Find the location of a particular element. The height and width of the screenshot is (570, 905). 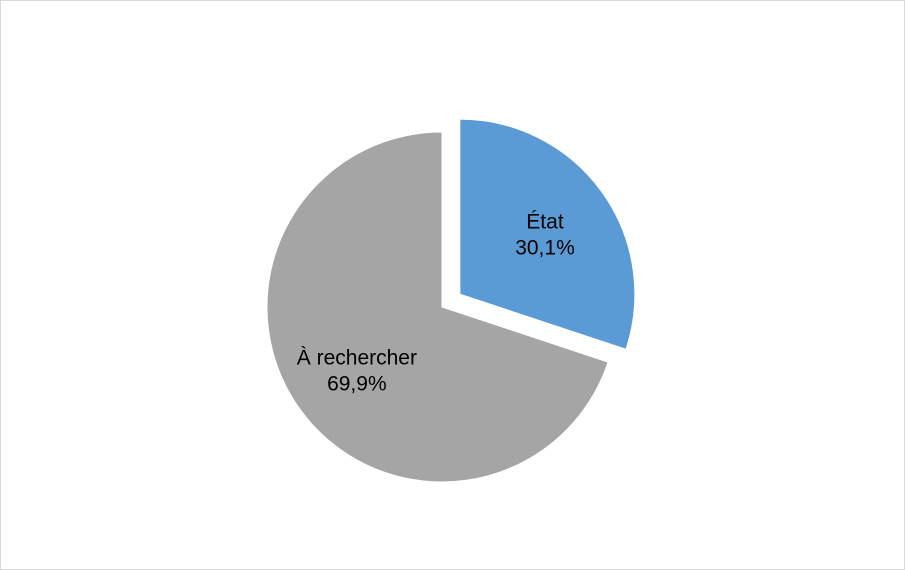

slice-label-1: À rechercher is located at coordinates (357, 357).